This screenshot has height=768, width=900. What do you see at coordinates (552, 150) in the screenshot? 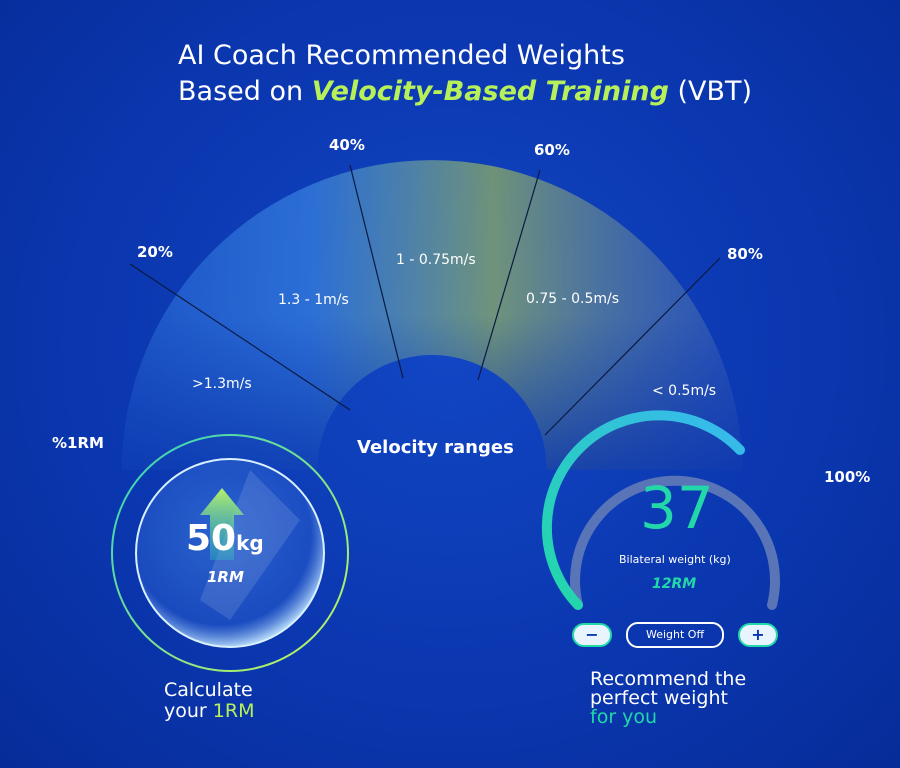
I see `percent-label: 60%` at bounding box center [552, 150].